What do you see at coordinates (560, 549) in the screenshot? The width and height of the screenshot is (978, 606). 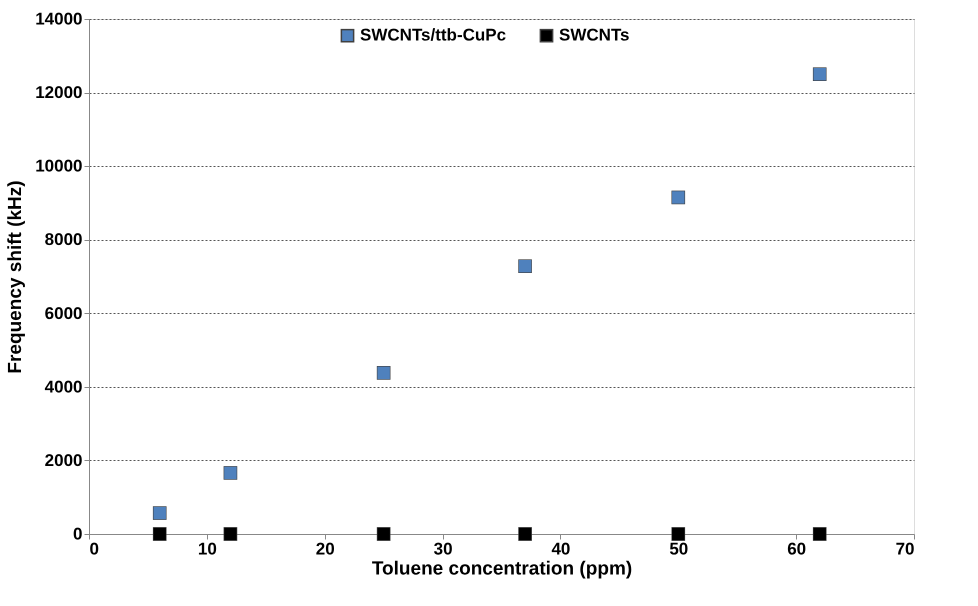 I see `x-tick-label: 40` at bounding box center [560, 549].